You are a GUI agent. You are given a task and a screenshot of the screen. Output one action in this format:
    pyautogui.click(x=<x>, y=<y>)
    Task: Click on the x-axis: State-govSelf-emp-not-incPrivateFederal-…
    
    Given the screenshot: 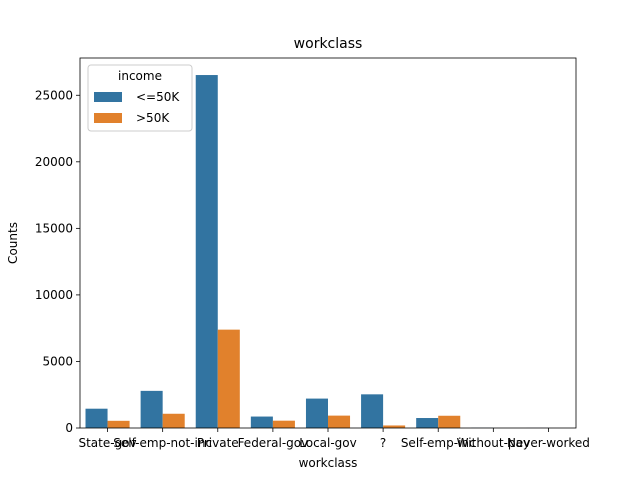 What is the action you would take?
    pyautogui.click(x=334, y=439)
    